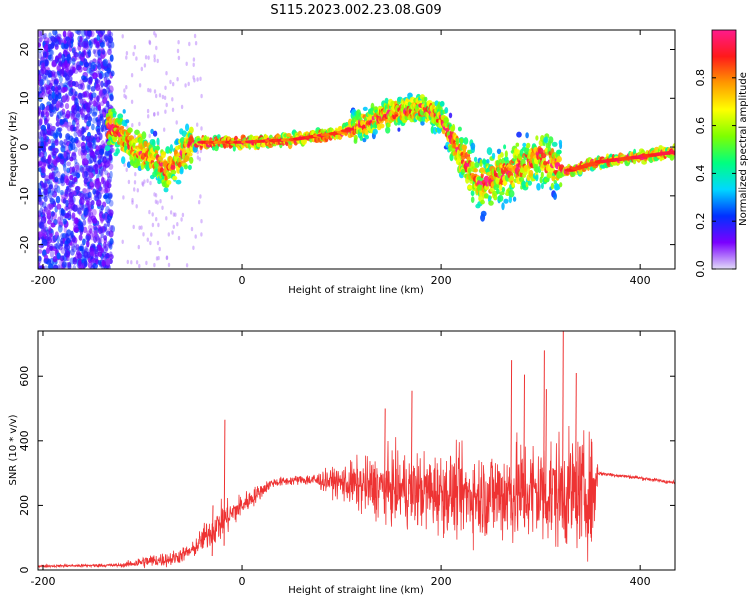 This screenshot has width=750, height=600. What do you see at coordinates (700, 269) in the screenshot?
I see `colorbar-tick-label: 0.0` at bounding box center [700, 269].